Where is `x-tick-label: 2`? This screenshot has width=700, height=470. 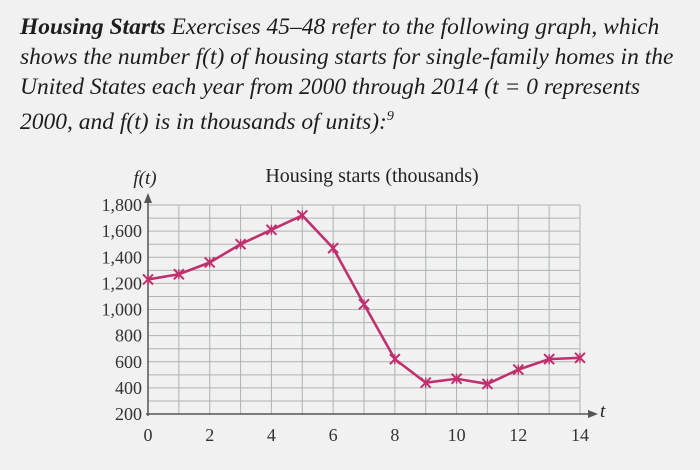 x-tick-label: 2 is located at coordinates (209, 435).